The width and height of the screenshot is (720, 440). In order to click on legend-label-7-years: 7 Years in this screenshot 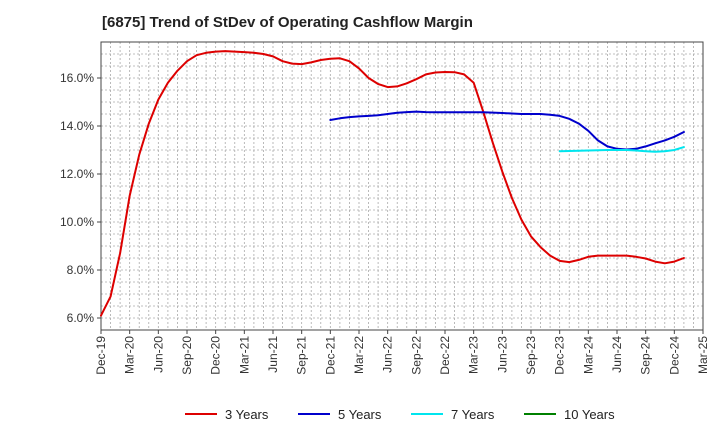, I will do `click(473, 414)`.